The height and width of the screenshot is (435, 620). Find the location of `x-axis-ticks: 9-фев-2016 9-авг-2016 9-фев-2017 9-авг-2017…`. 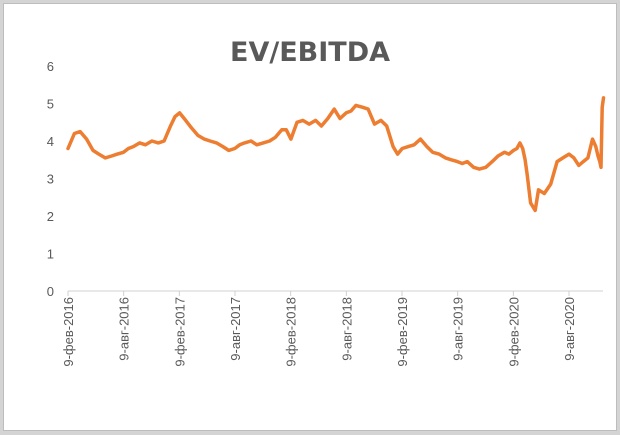

x-axis-ticks: 9-фев-2016 9-авг-2016 9-фев-2017 9-авг-2017… is located at coordinates (319, 329).